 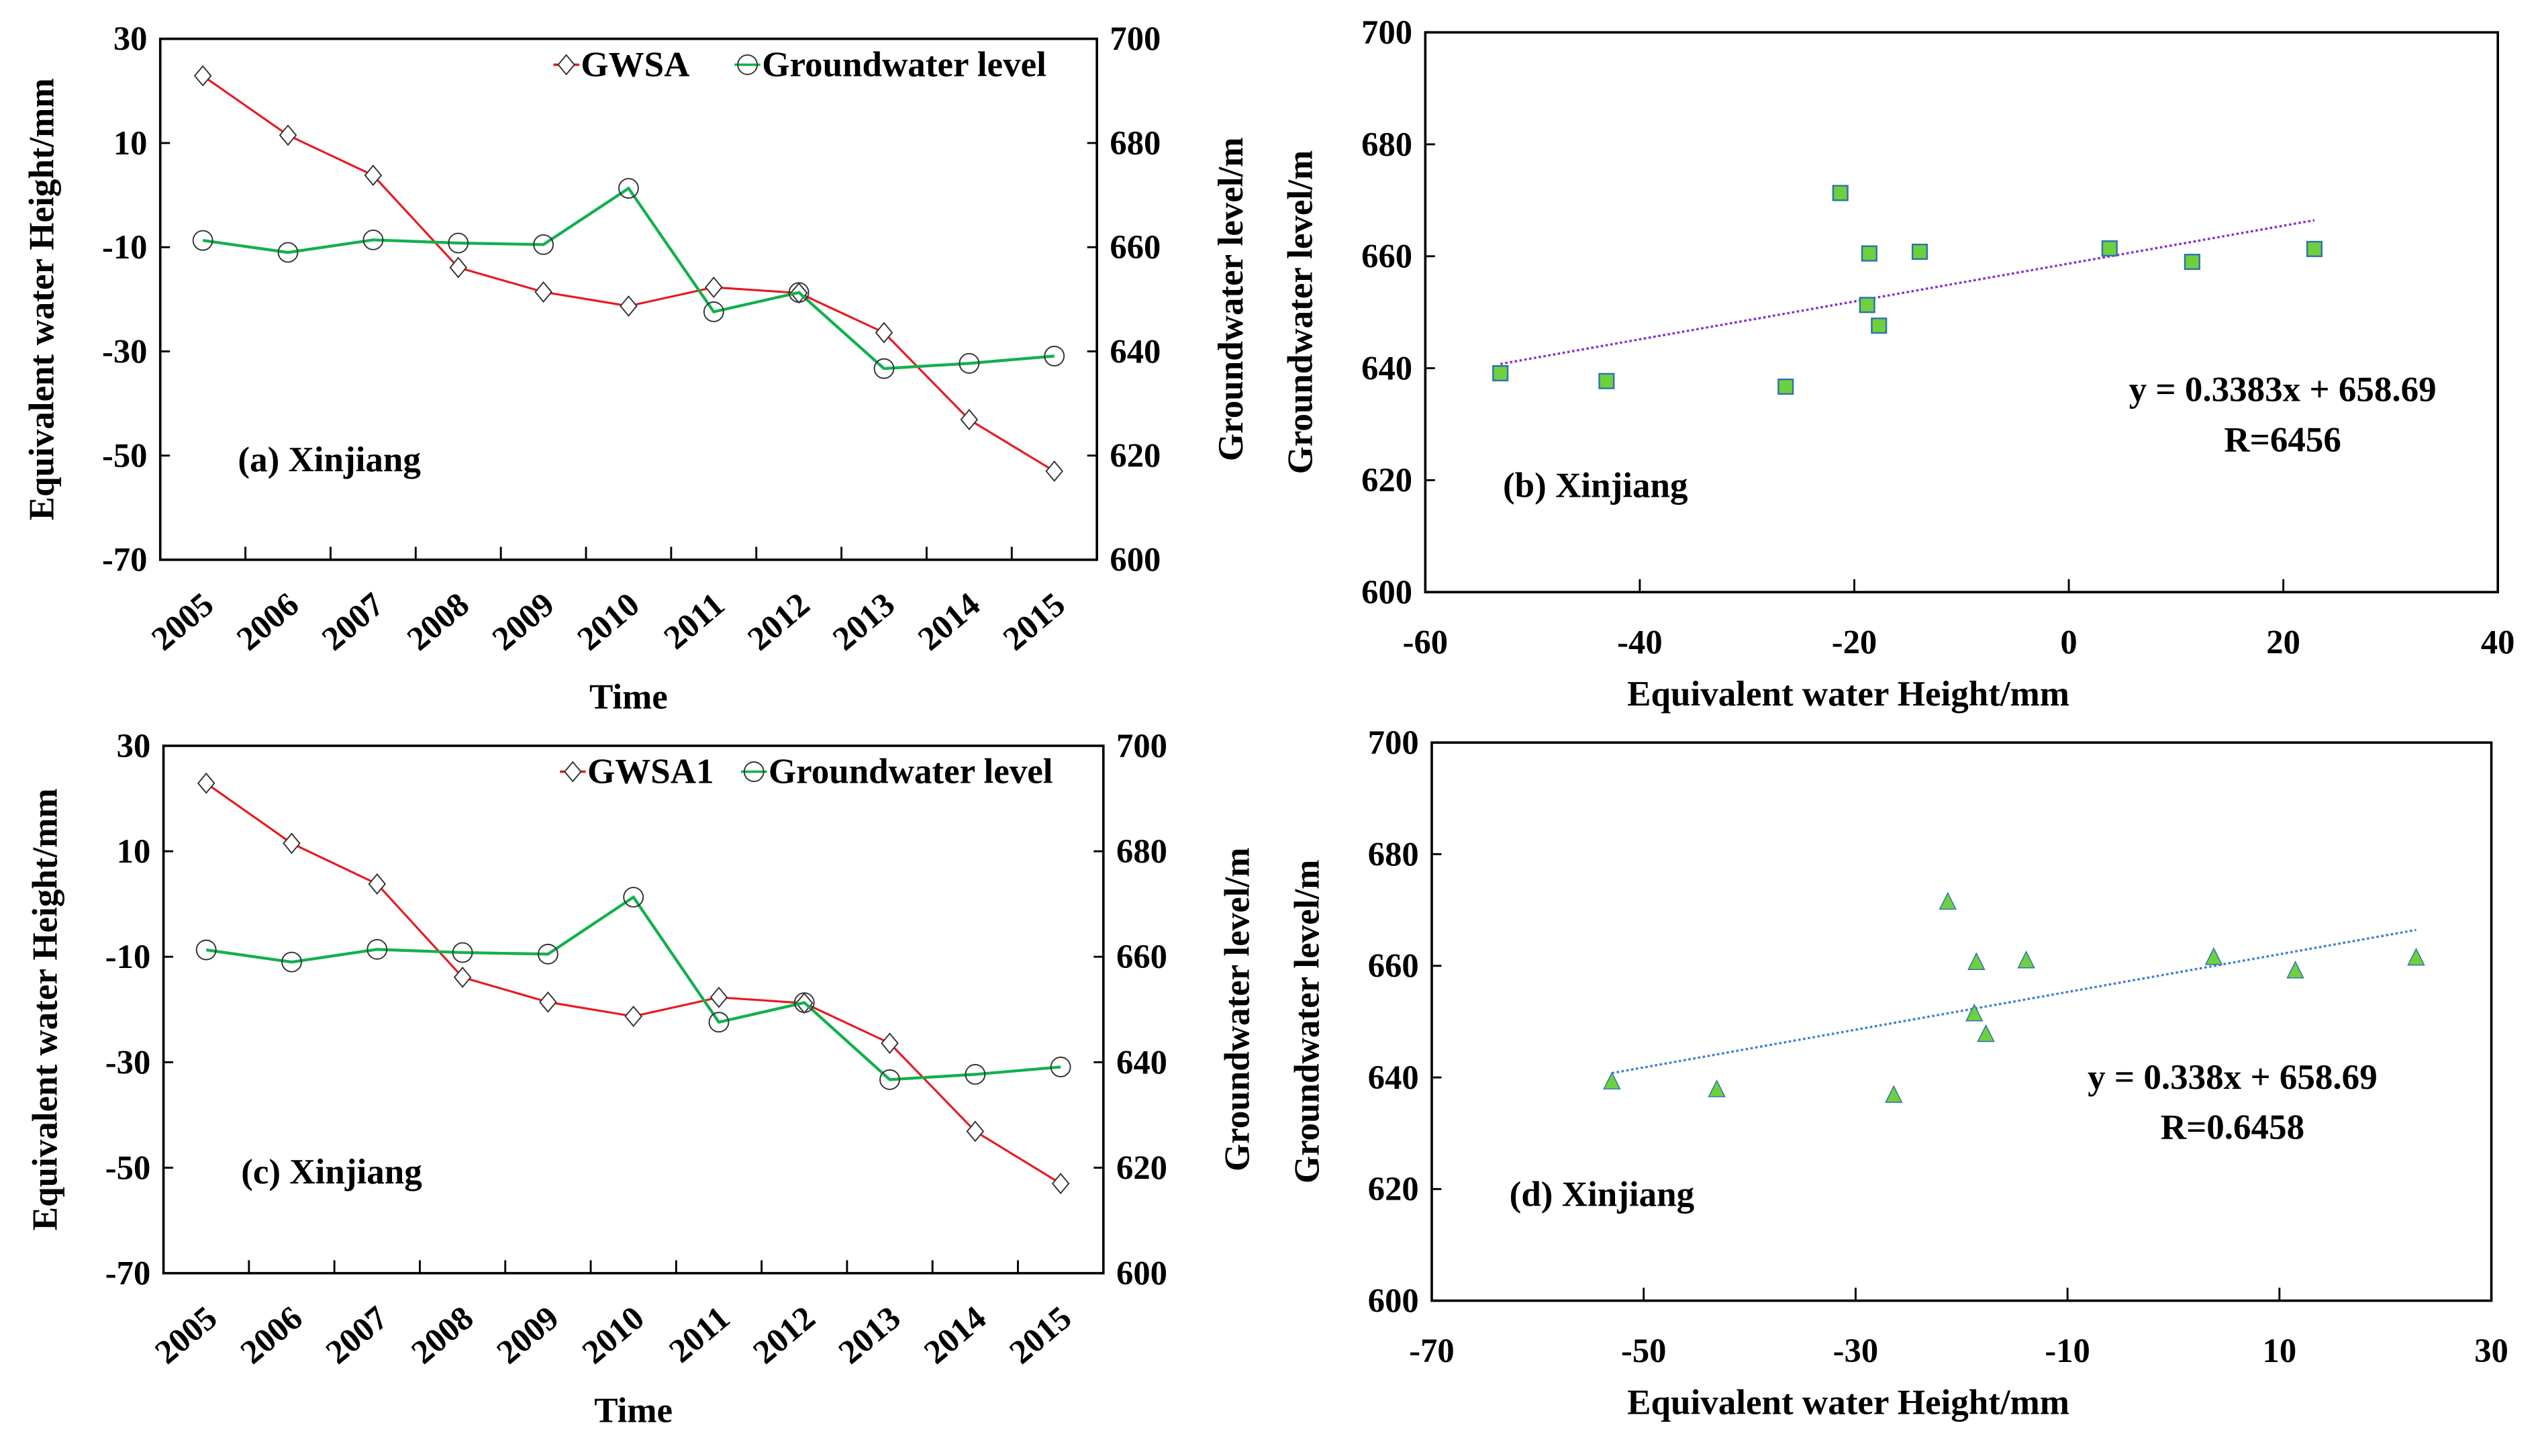 What do you see at coordinates (332, 1172) in the screenshot?
I see `panel-label: (c) Xinjiang` at bounding box center [332, 1172].